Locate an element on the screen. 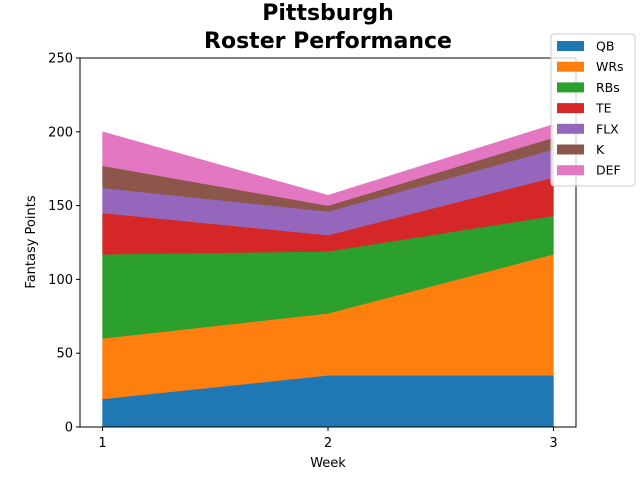  chart-title-line-2: Roster Performance is located at coordinates (328, 41).